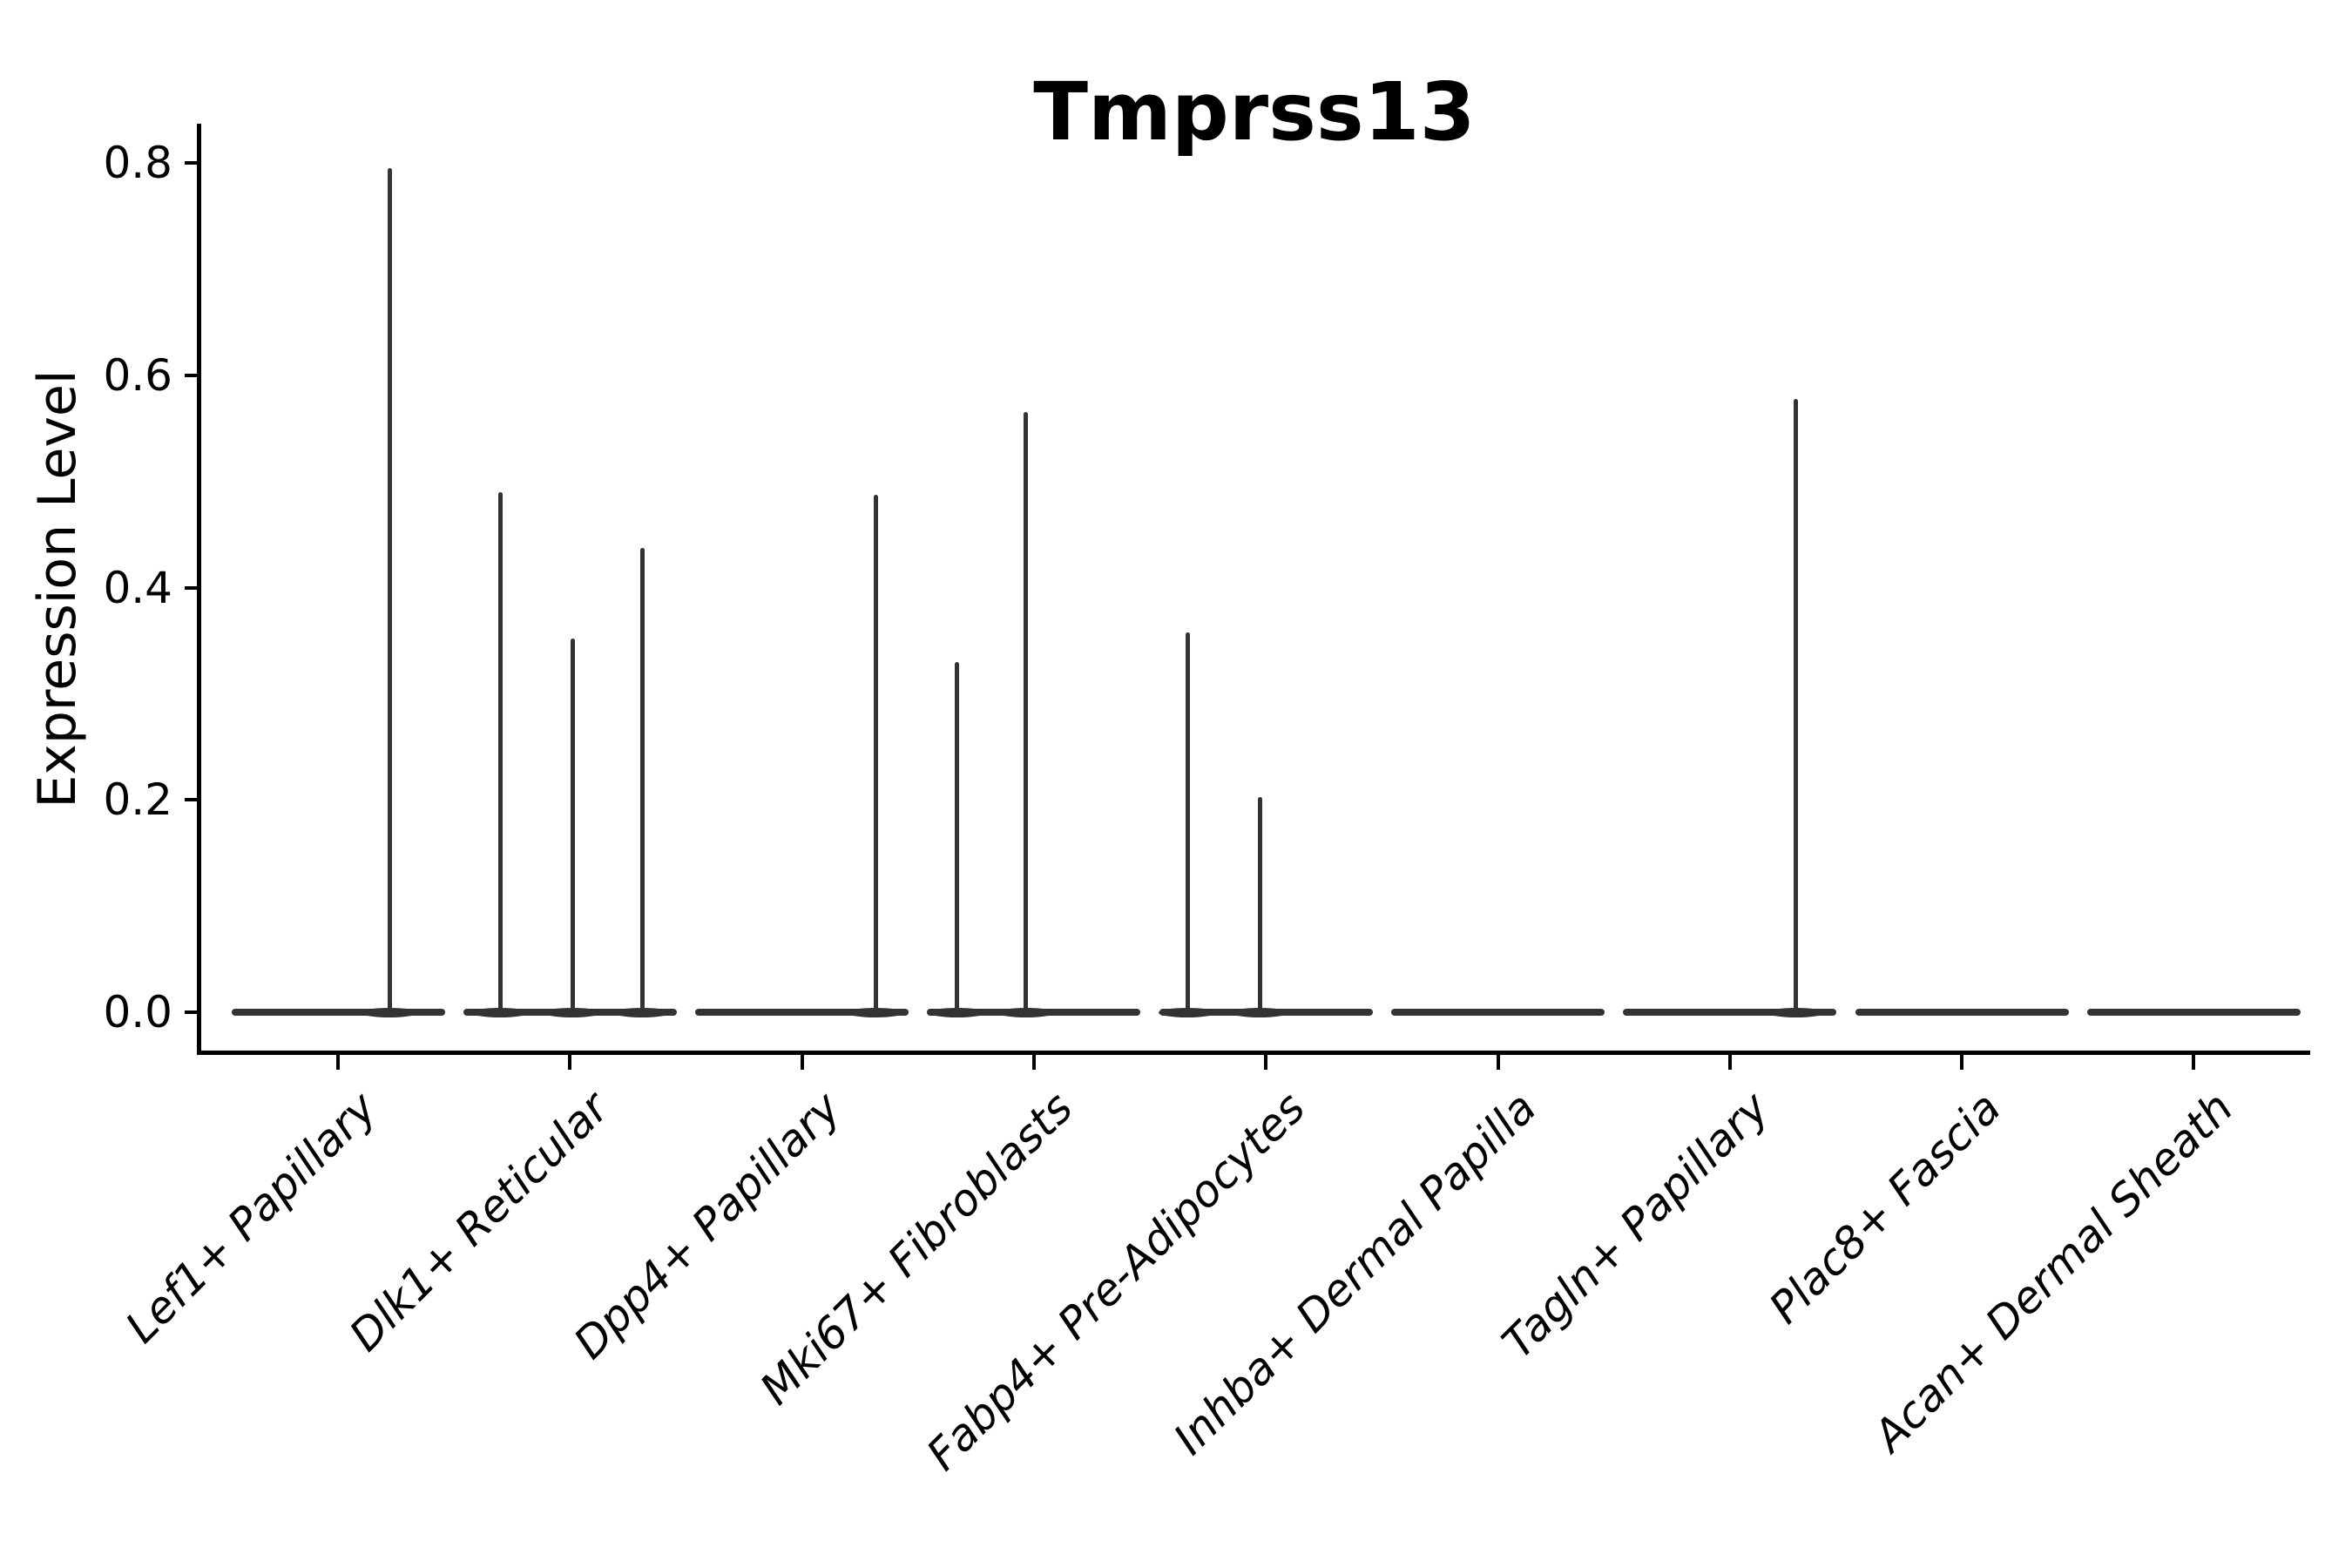  What do you see at coordinates (1253, 1053) in the screenshot?
I see `x-axis-line` at bounding box center [1253, 1053].